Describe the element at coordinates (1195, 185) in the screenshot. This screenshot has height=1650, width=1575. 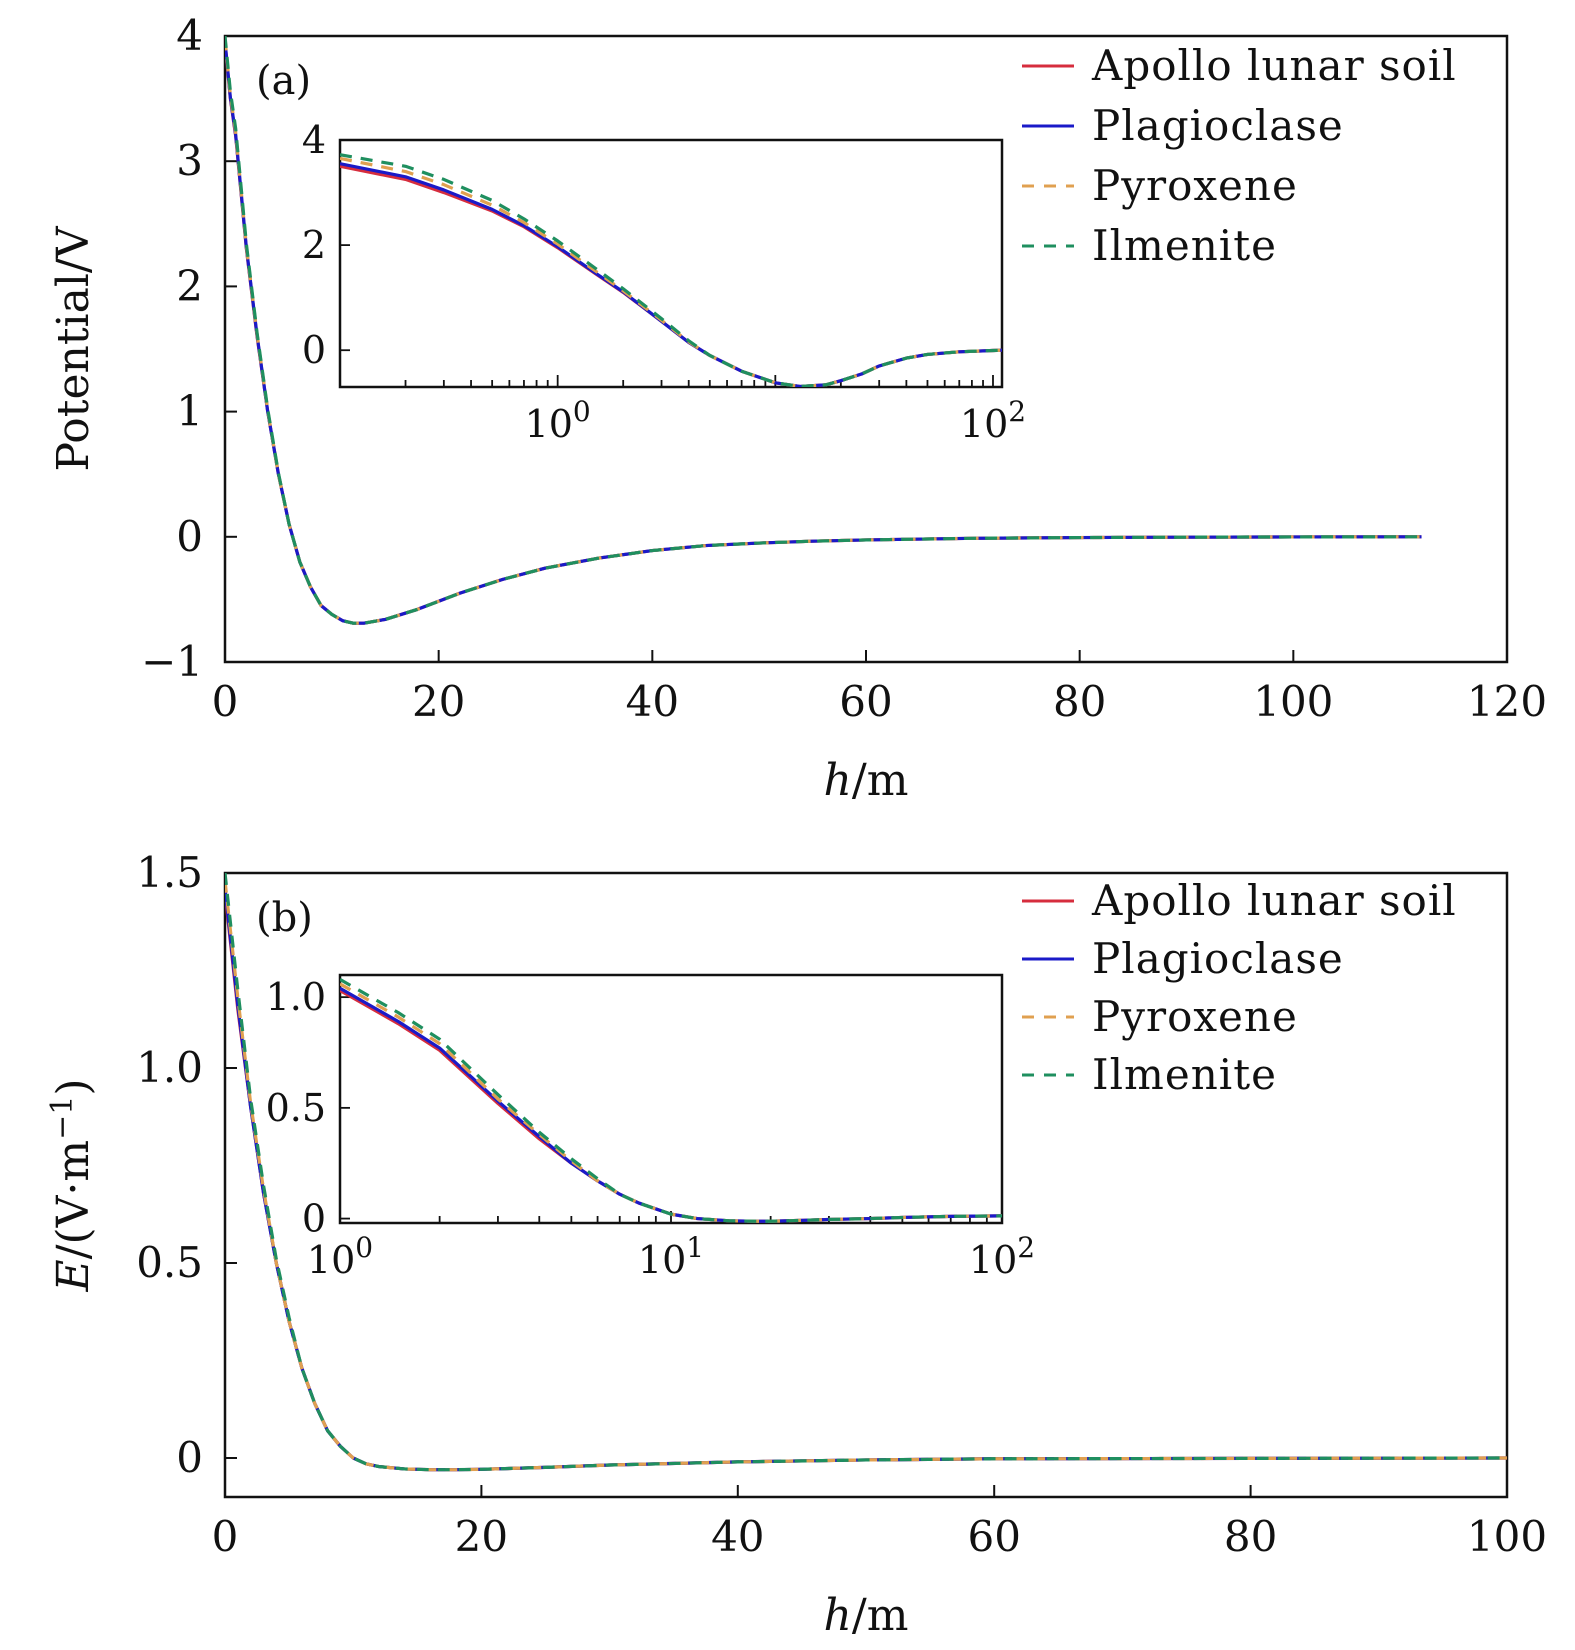
I see `legend-label-a-pyroxene: Pyroxene` at that location.